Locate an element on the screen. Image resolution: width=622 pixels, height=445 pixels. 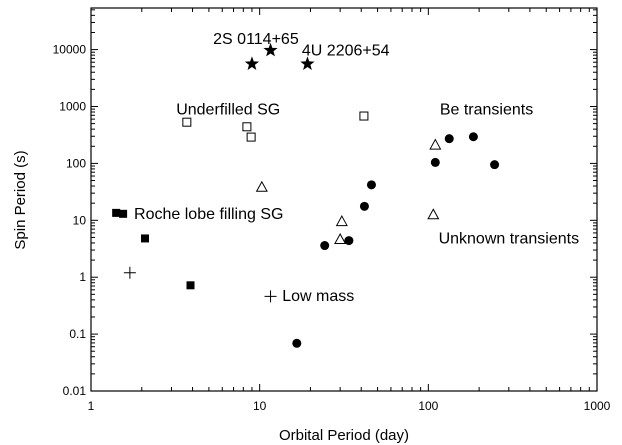
y-tick-label: 1 is located at coordinates (82, 277).